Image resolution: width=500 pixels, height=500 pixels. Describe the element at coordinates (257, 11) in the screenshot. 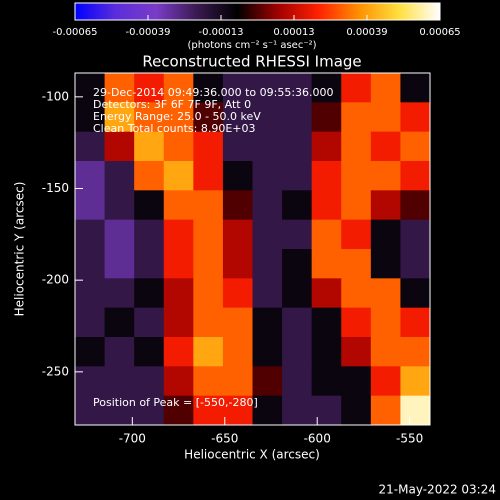

I see `colorbar` at that location.